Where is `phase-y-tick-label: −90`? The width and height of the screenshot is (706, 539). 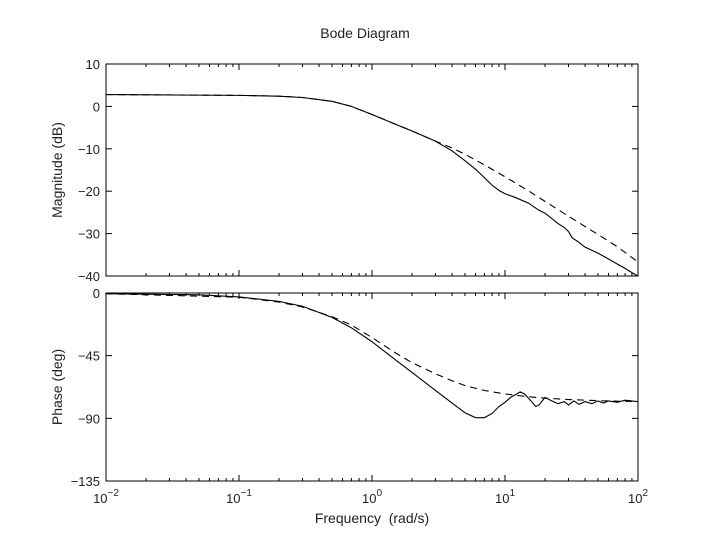 phase-y-tick-label: −90 is located at coordinates (89, 418).